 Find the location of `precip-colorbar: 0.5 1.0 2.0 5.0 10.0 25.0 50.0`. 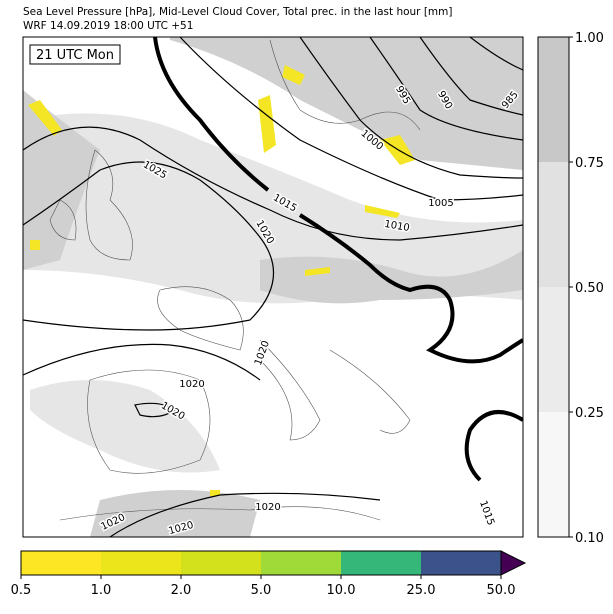

precip-colorbar: 0.5 1.0 2.0 5.0 10.0 25.0 50.0 is located at coordinates (269, 574).